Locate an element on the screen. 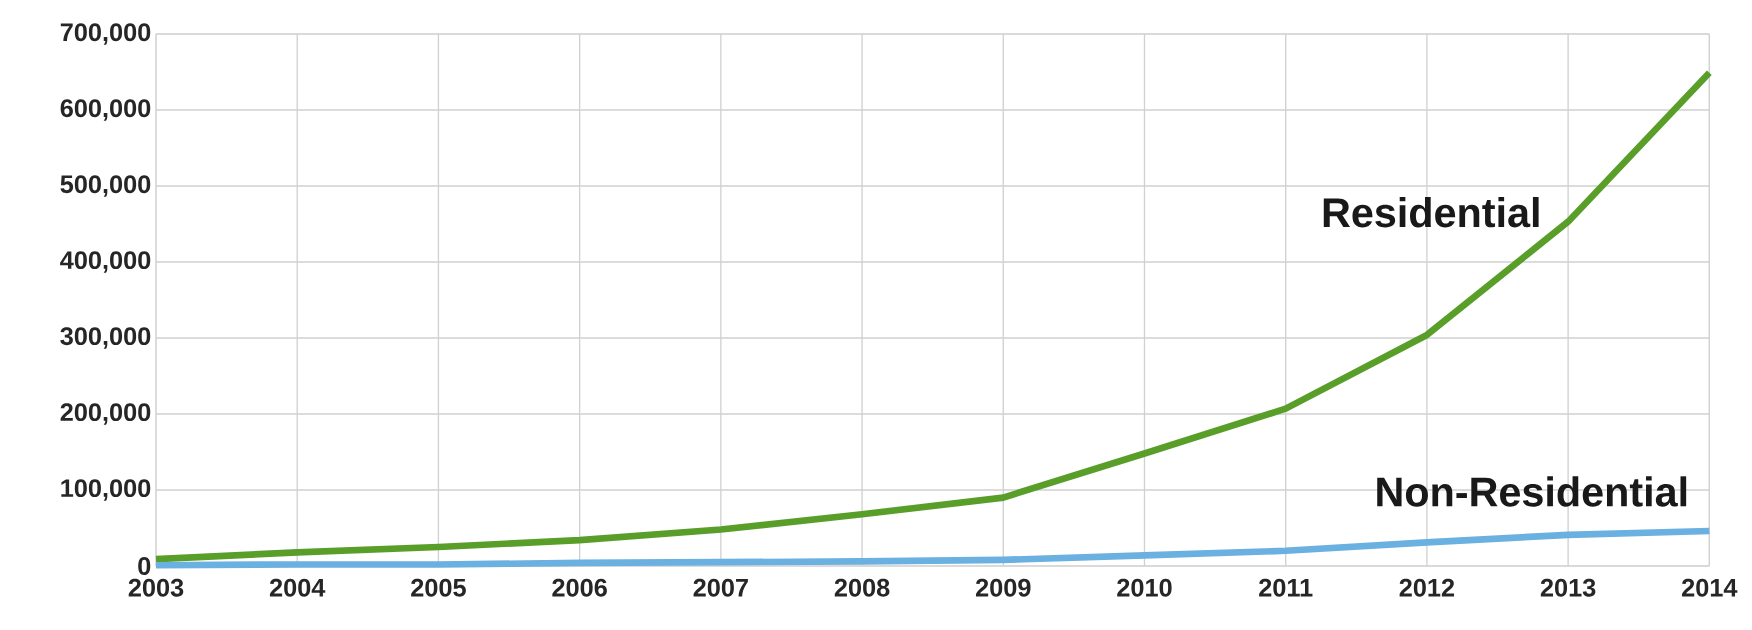 This screenshot has width=1752, height=630. y-tick-label: 0 is located at coordinates (144, 566).